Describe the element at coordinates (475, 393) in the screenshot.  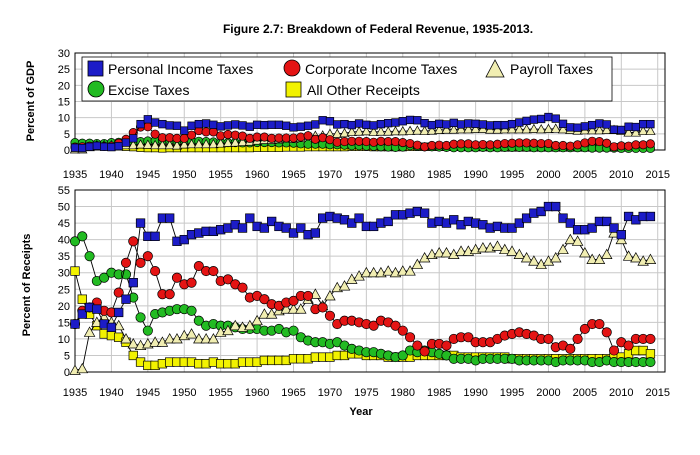
I see `receipts-x-tick-label: 1990` at that location.